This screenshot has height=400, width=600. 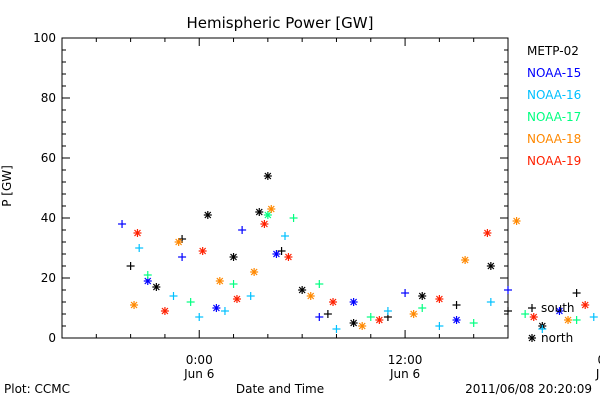 I want to click on y-tick-label: 80, so click(x=48, y=98).